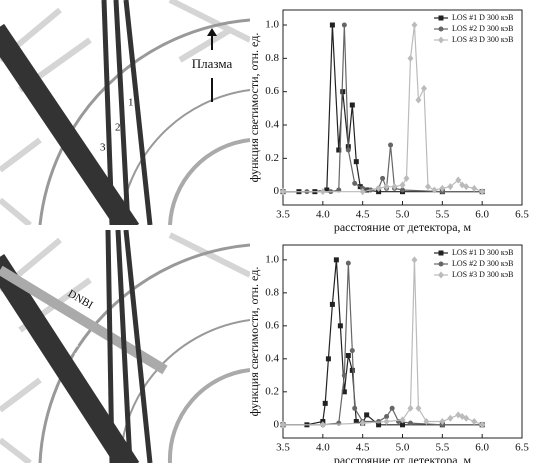 Image resolution: width=535 pixels, height=468 pixels. I want to click on x-axis-label: расстояние от детектора, м, so click(403, 227).